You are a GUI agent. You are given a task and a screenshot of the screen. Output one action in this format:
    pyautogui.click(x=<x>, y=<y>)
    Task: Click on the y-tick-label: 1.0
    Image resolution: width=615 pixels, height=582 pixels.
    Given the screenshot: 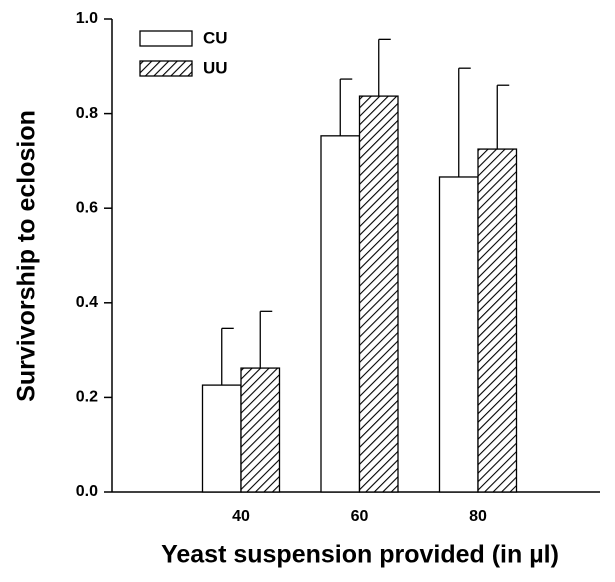 What is the action you would take?
    pyautogui.click(x=87, y=18)
    